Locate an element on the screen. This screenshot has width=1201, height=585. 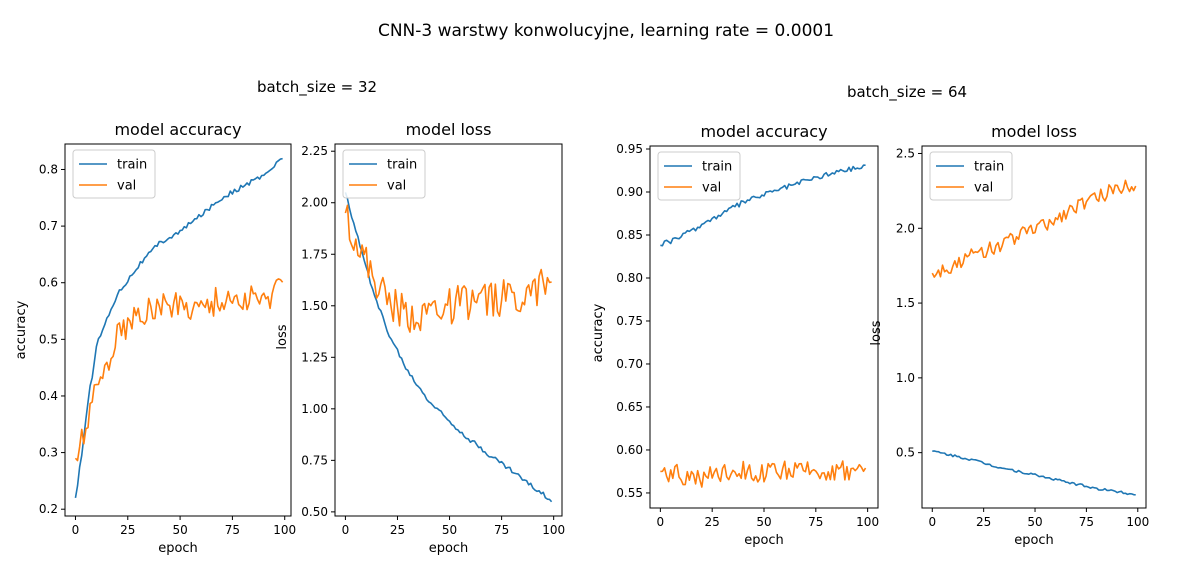
y-tick-label: 1.00 is located at coordinates (314, 409).